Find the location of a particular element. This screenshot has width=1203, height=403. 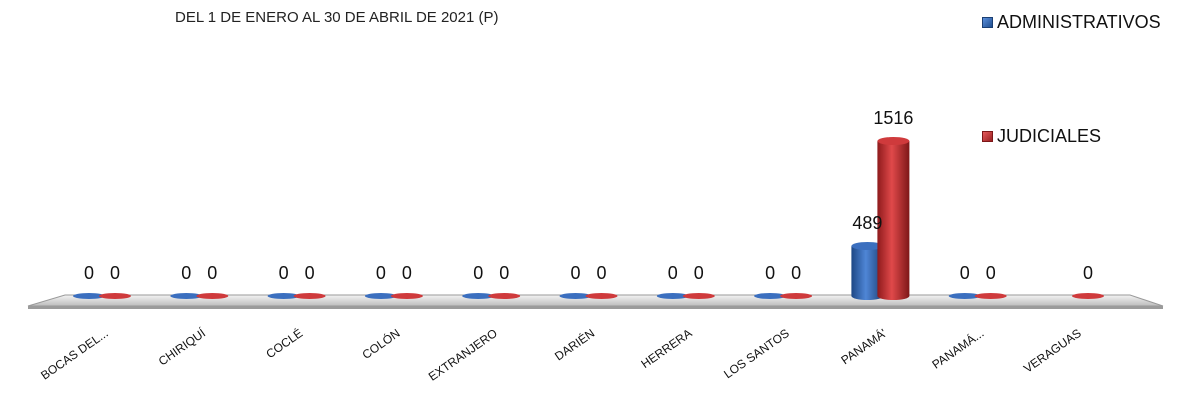

x-tick-label: HERRERA is located at coordinates (666, 348).